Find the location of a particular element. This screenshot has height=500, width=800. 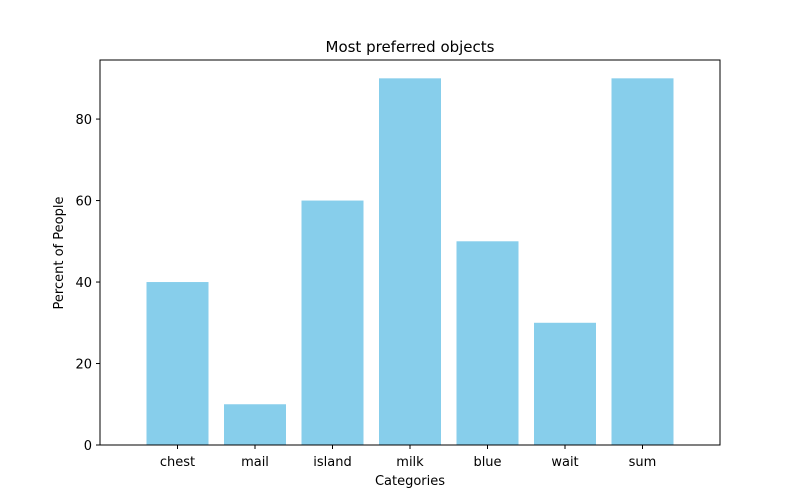

bar-milk is located at coordinates (410, 261).